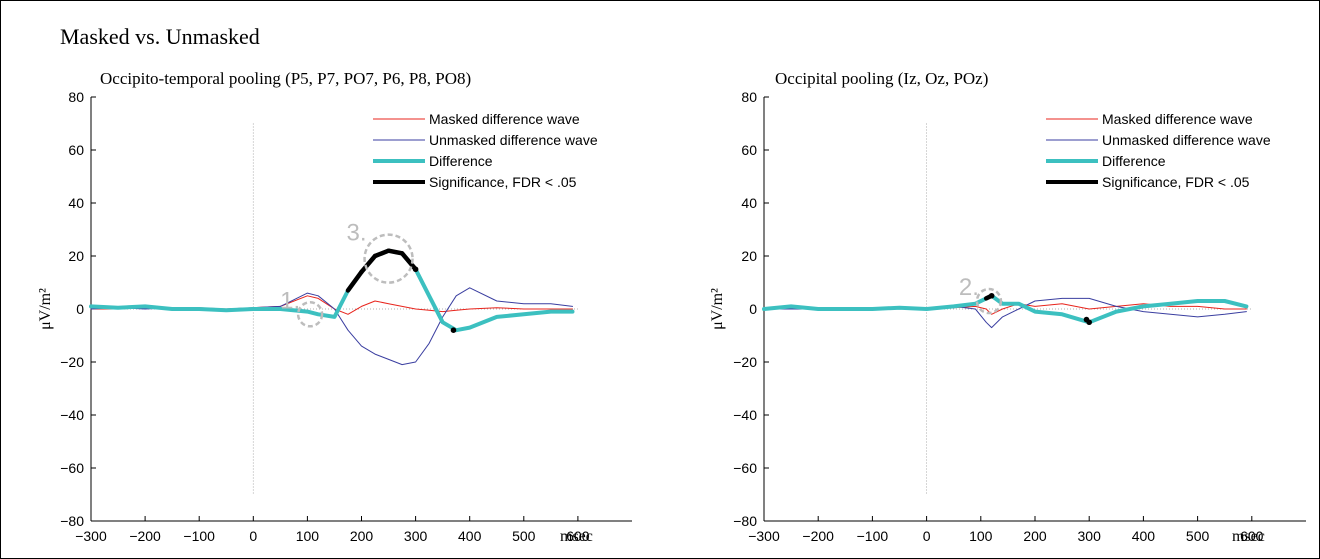  What do you see at coordinates (357, 233) in the screenshot?
I see `annotation-label: 3.` at bounding box center [357, 233].